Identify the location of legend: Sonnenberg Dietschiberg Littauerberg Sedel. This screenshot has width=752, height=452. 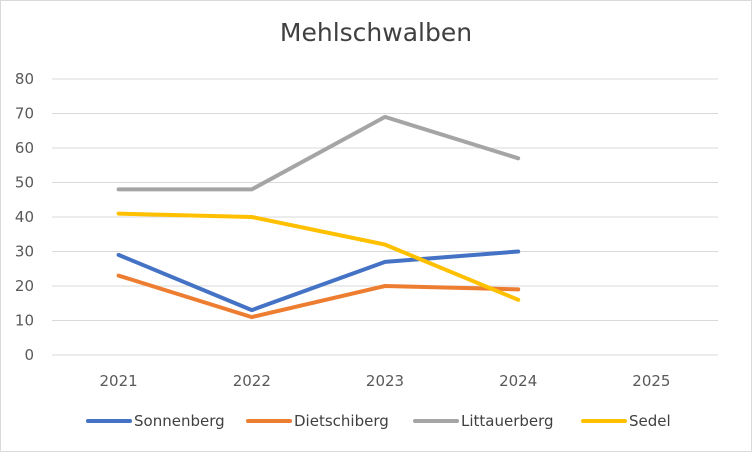
(378, 421).